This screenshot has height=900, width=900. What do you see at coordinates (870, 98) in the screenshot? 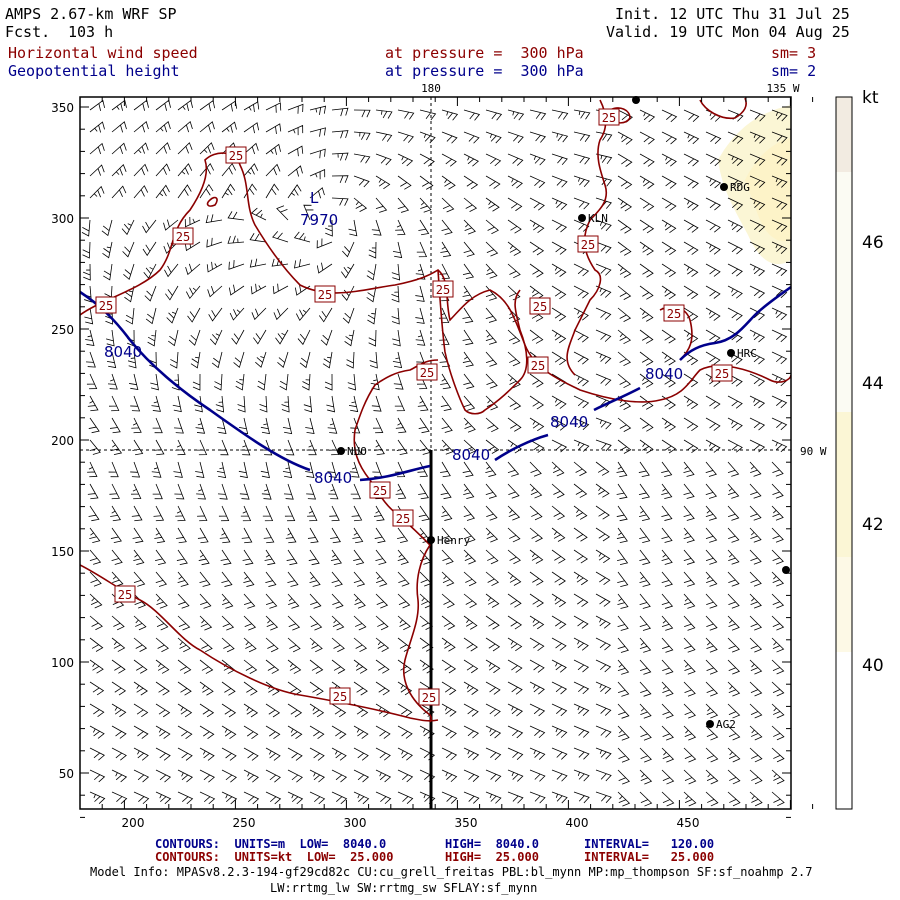
I see `colorbar-unit: kt` at bounding box center [870, 98].